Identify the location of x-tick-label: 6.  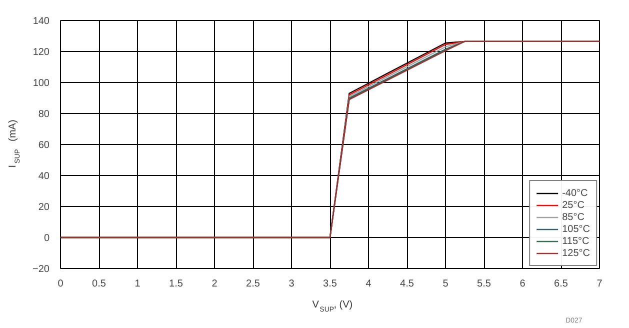
(523, 284).